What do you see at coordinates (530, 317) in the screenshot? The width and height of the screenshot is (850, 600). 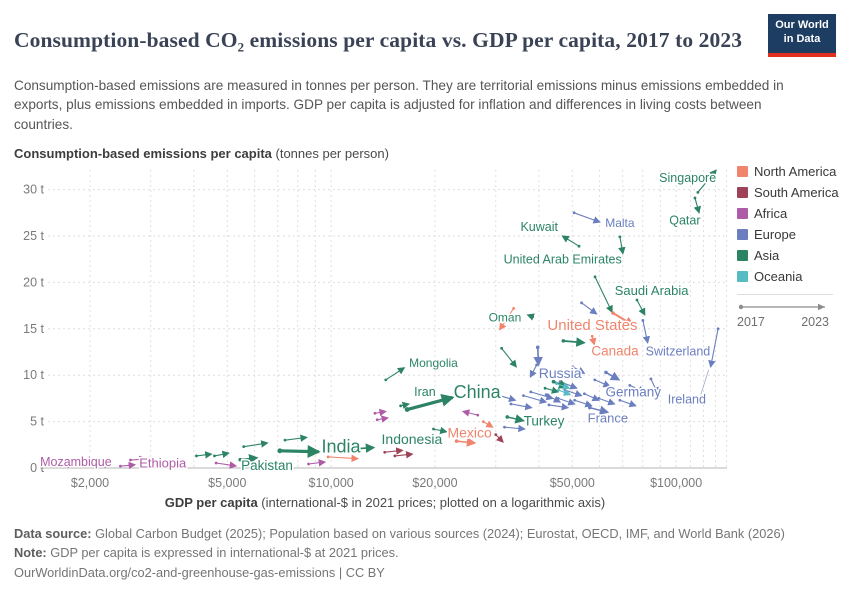 I see `oman-arrow` at bounding box center [530, 317].